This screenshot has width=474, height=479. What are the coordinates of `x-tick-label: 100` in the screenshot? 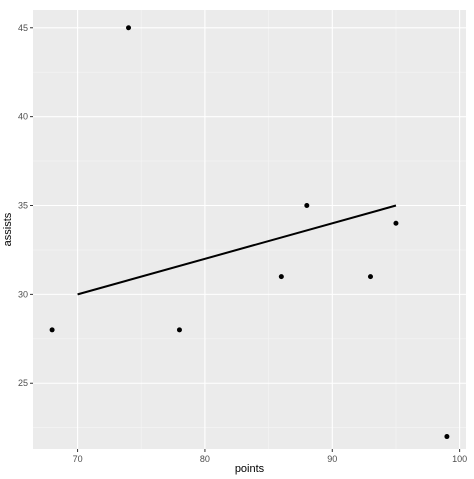 It's located at (459, 459).